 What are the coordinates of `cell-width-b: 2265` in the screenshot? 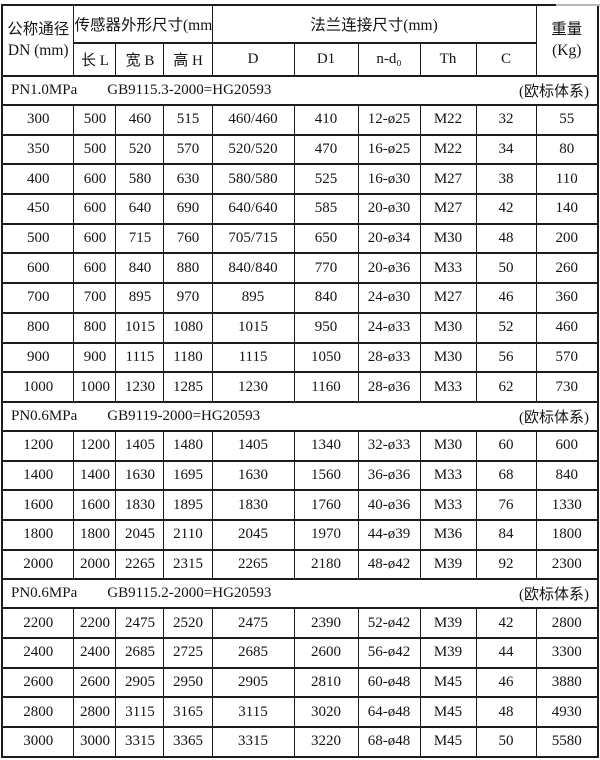 It's located at (140, 564).